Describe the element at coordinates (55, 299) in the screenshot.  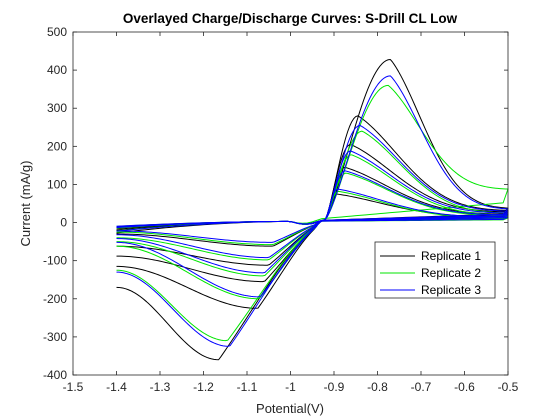
I see `y-tick-label: -200` at that location.